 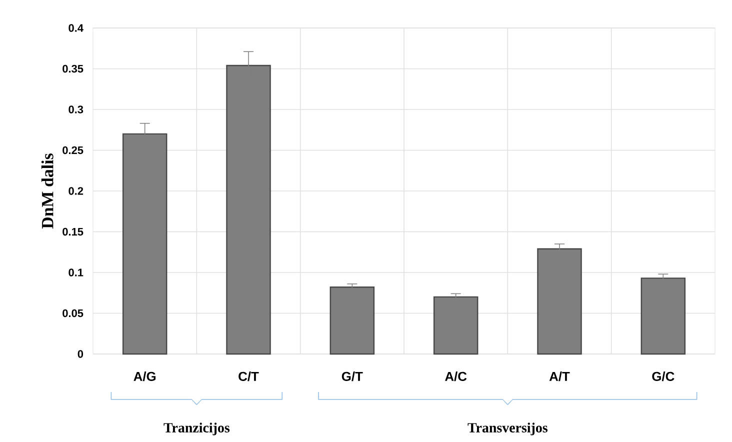 What do you see at coordinates (81, 354) in the screenshot?
I see `y-tick-label: 0` at bounding box center [81, 354].